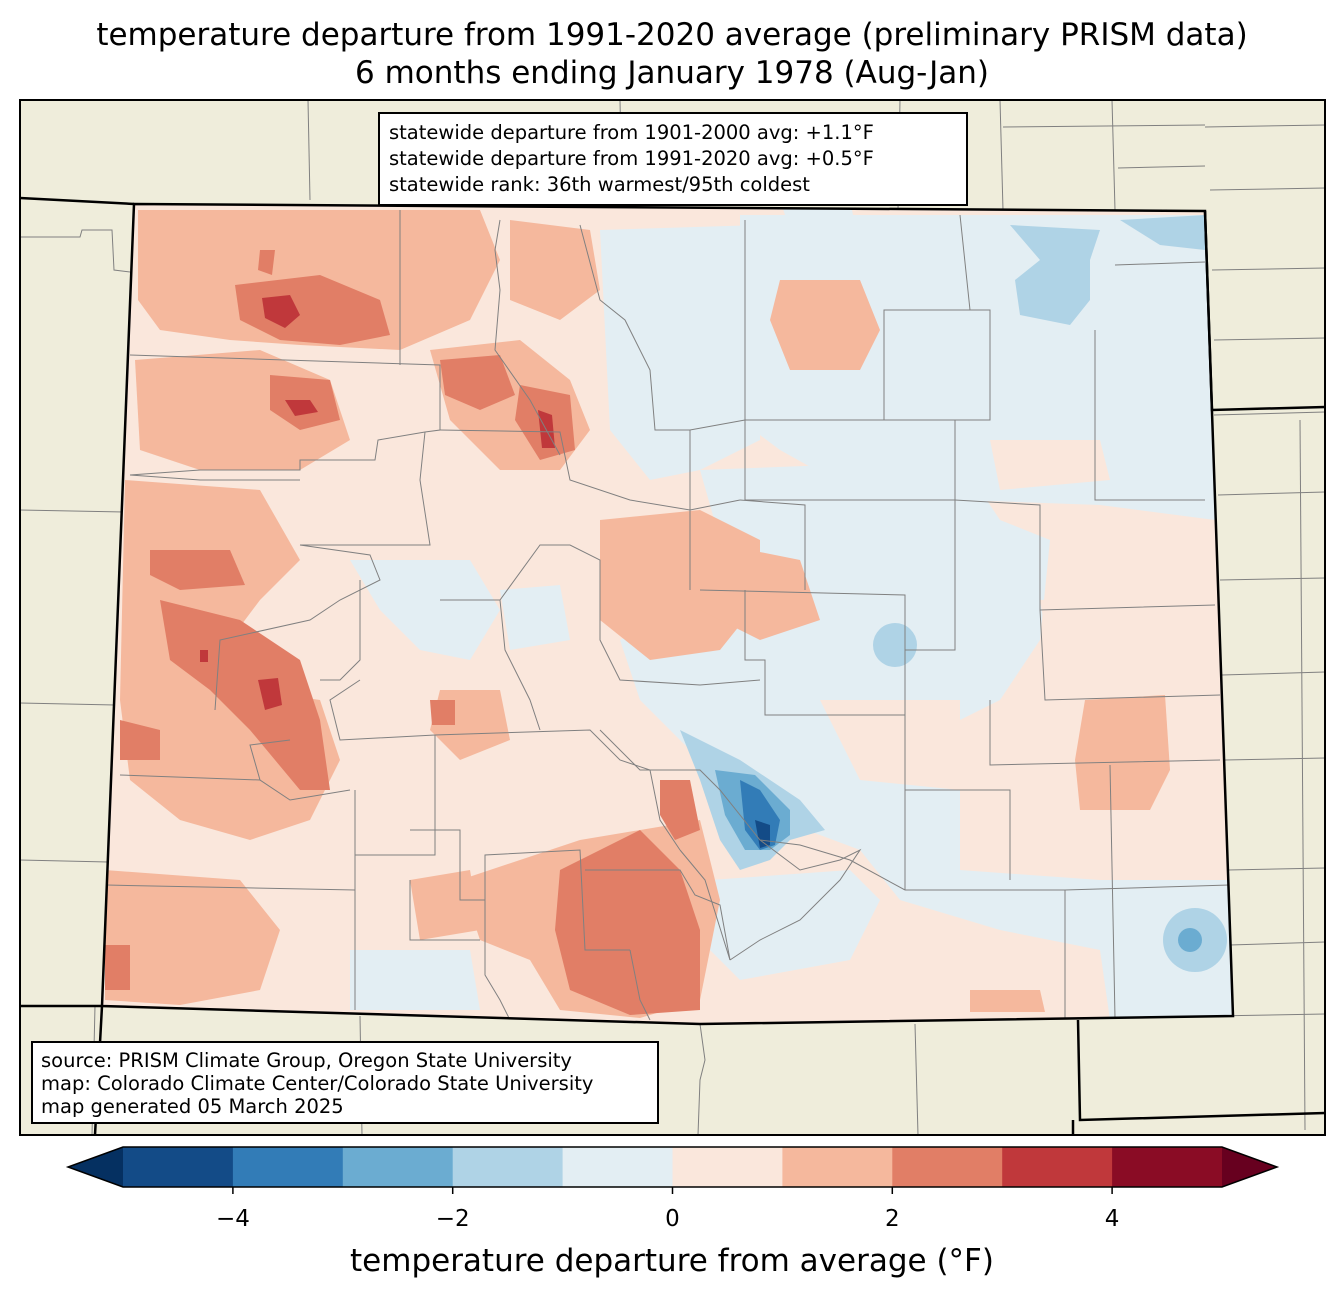 This screenshot has height=1299, width=1344. I want to click on colorbar-outline, so click(672, 1167).